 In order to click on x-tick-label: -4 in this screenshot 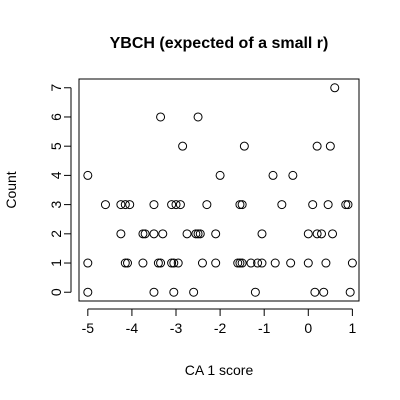, I will do `click(132, 328)`.